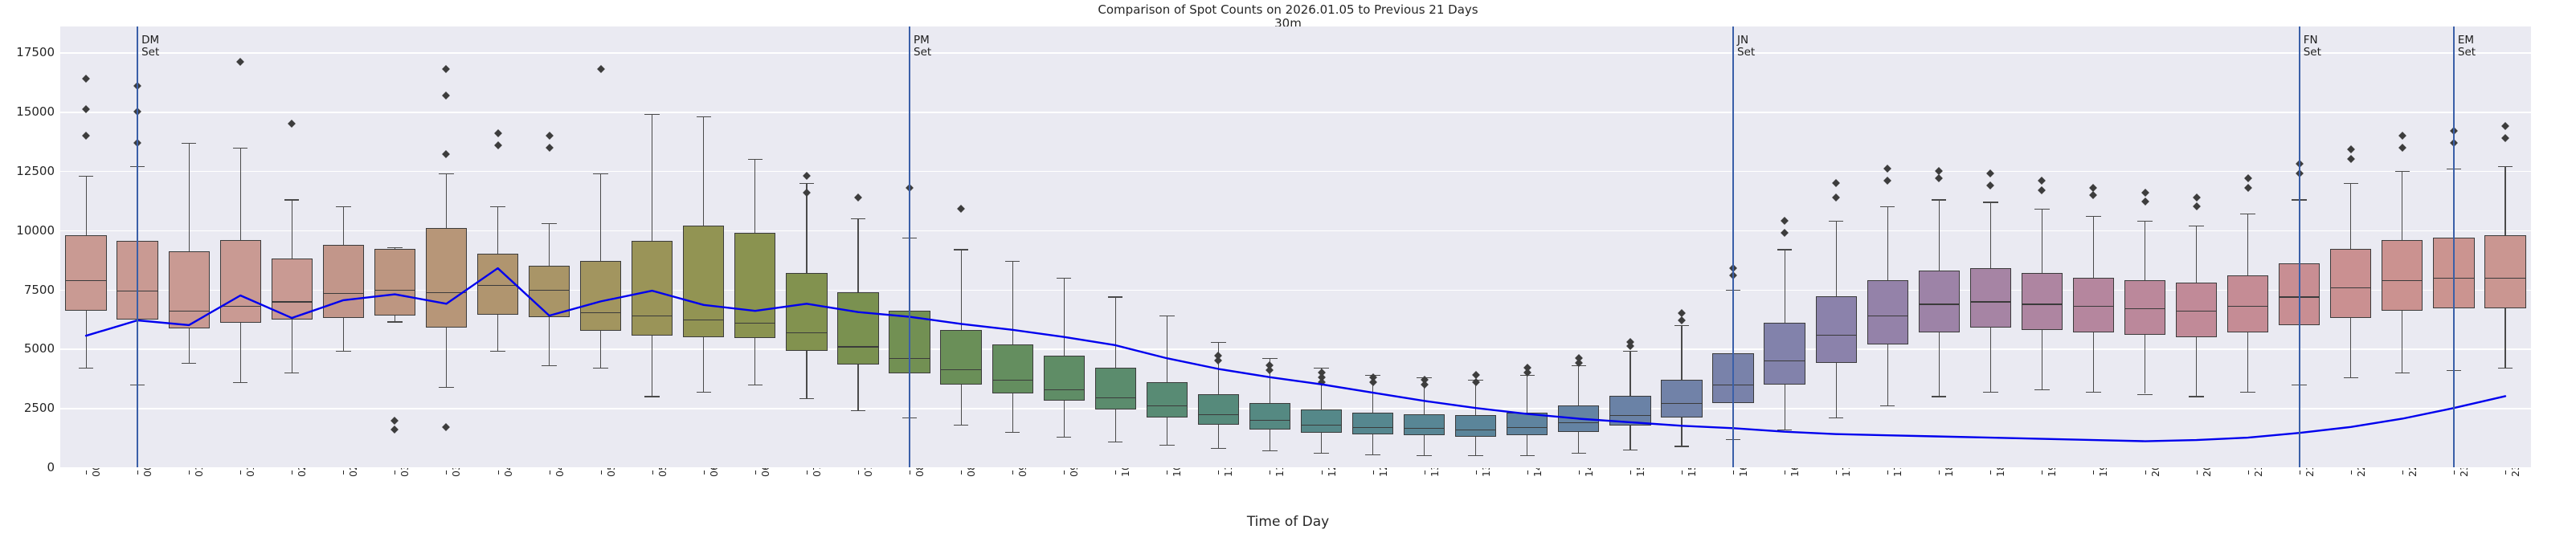 The image size is (2576, 558). Describe the element at coordinates (39, 408) in the screenshot. I see `y-tick-label: 2500` at that location.